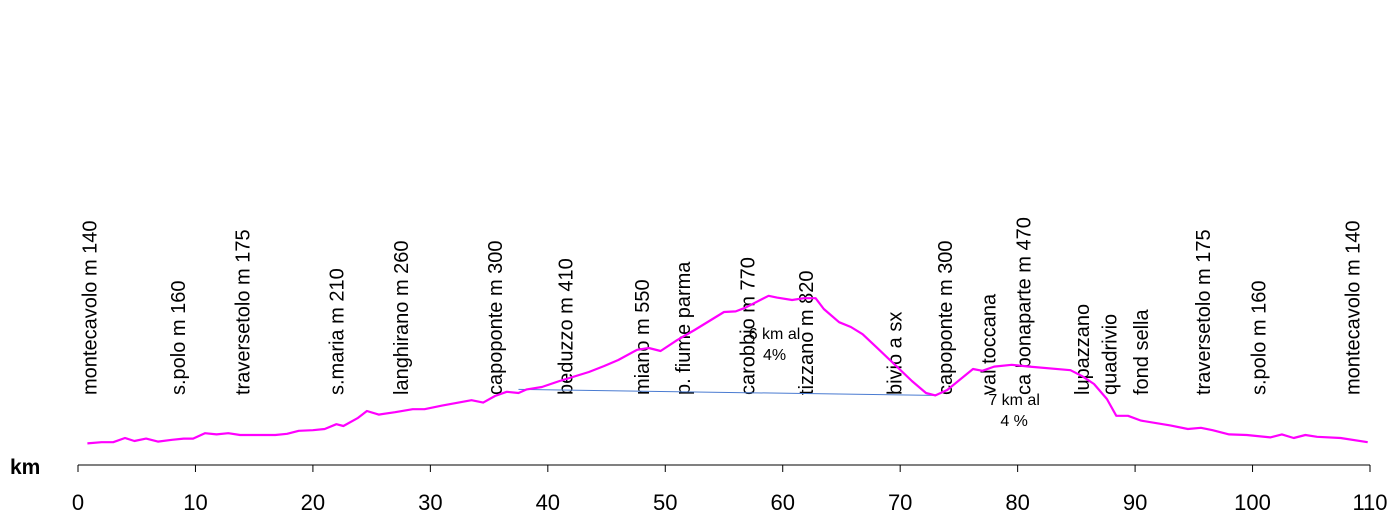 Image resolution: width=1389 pixels, height=518 pixels. I want to click on gradient-note: 4%, so click(774, 355).